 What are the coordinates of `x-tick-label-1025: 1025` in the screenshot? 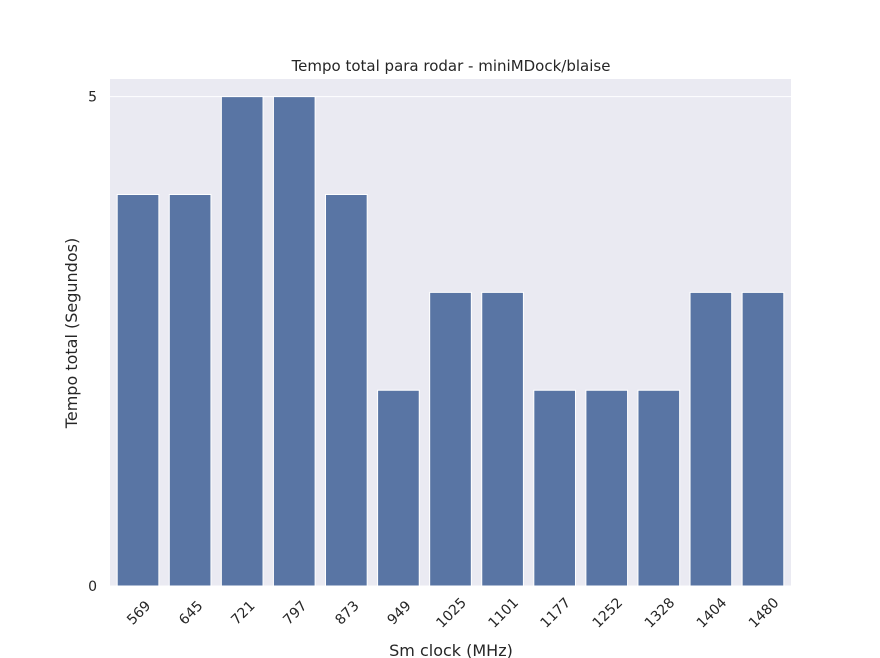 It's located at (451, 613).